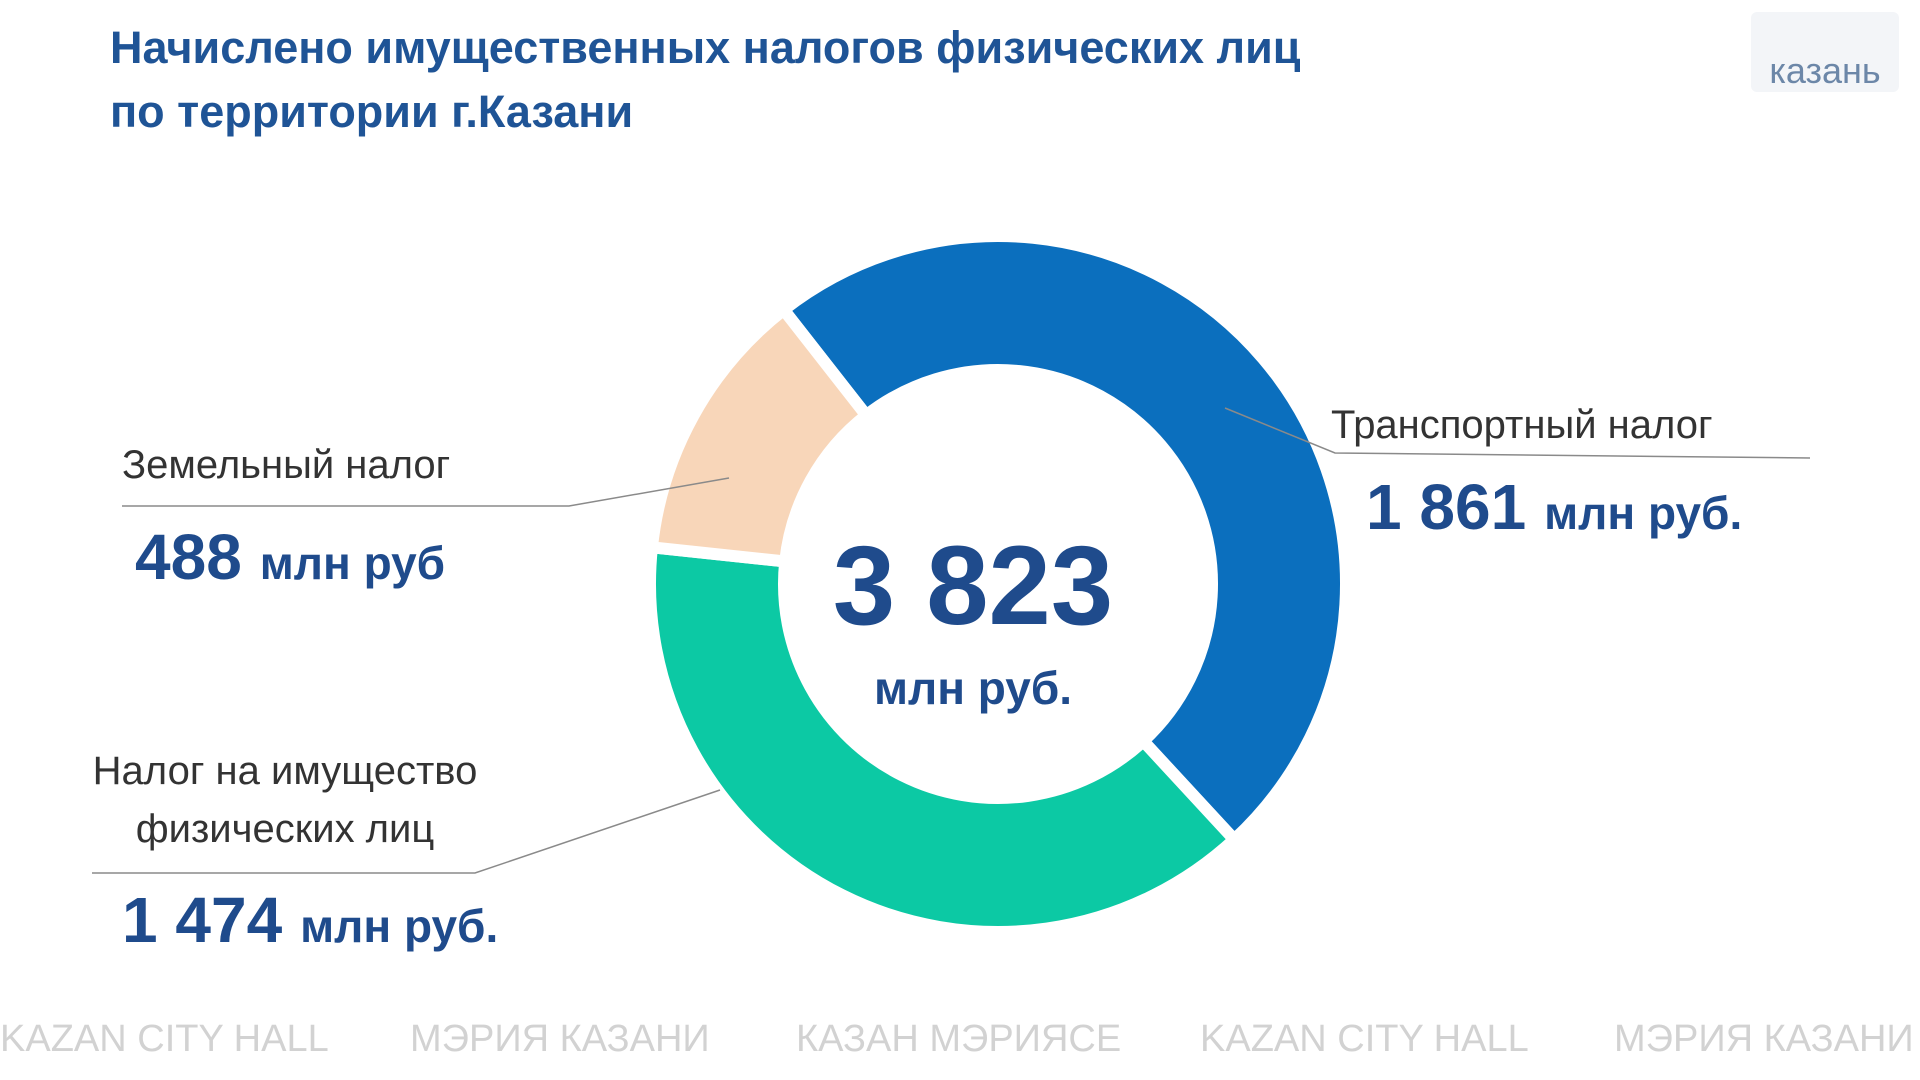  What do you see at coordinates (959, 1039) in the screenshot?
I see `watermark-text: КАЗАН МЭРИЯСЕ` at bounding box center [959, 1039].